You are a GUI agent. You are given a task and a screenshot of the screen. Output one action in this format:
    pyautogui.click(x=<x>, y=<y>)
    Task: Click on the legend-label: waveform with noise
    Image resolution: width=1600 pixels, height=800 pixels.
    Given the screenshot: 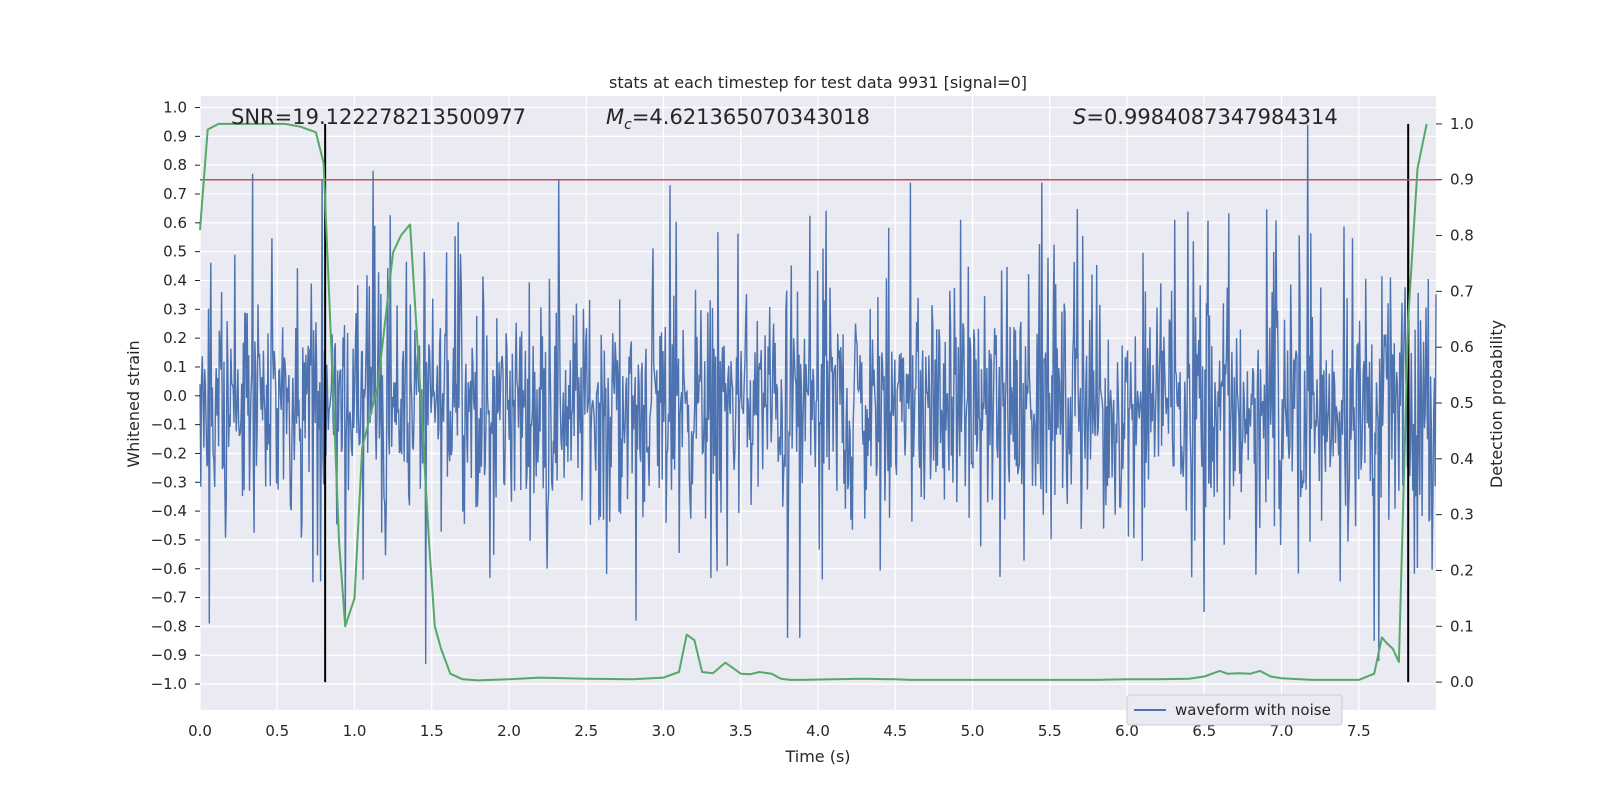 What is the action you would take?
    pyautogui.click(x=1253, y=710)
    